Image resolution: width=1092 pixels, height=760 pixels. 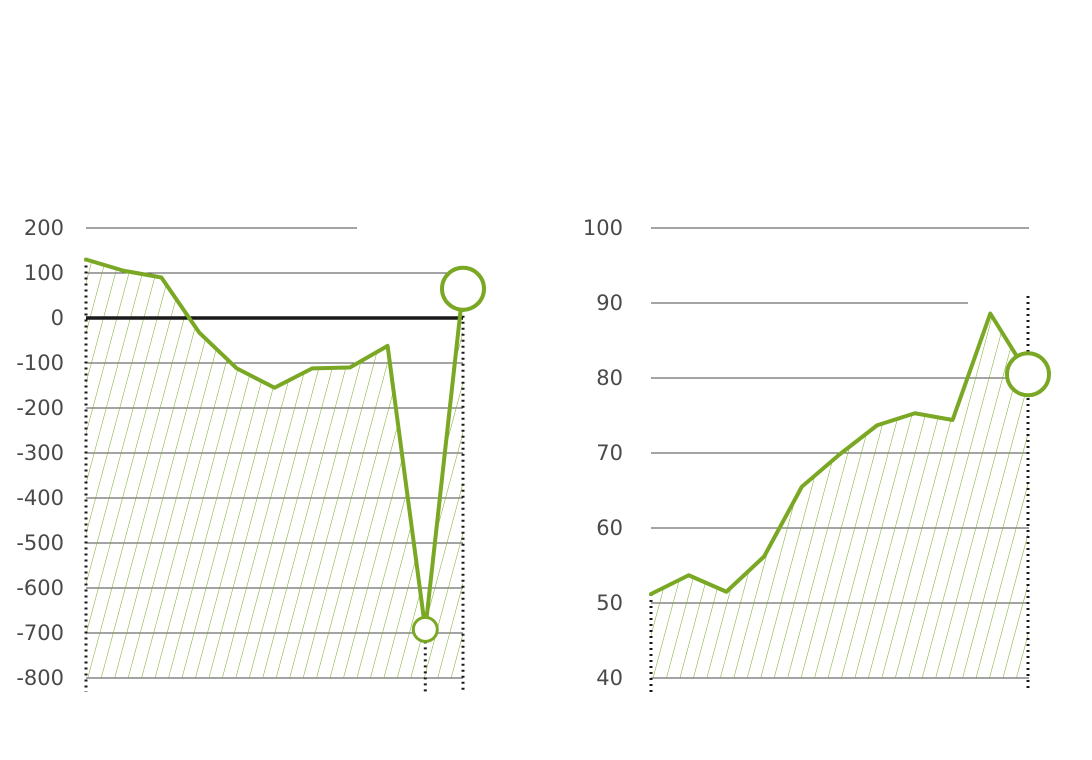 I want to click on y-tick-label: -600, so click(x=40, y=588).